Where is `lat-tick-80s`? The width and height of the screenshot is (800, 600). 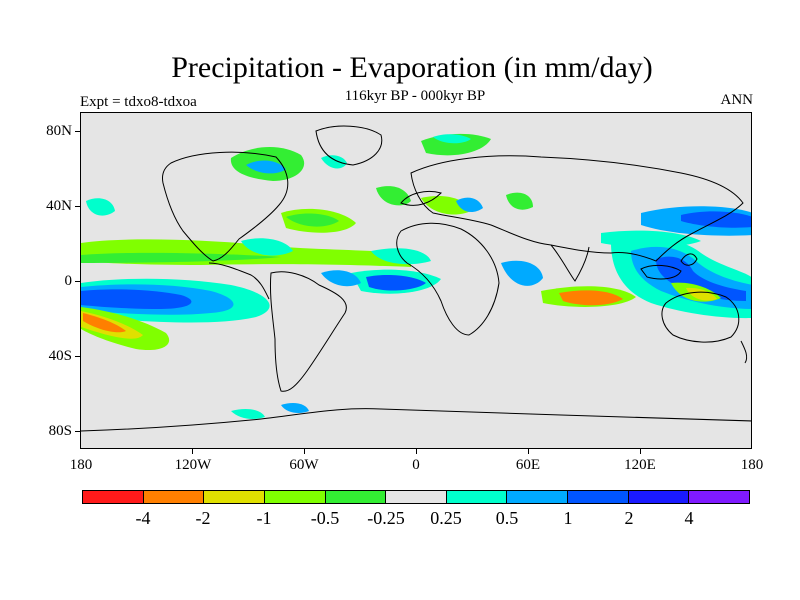 lat-tick-80s is located at coordinates (77, 431).